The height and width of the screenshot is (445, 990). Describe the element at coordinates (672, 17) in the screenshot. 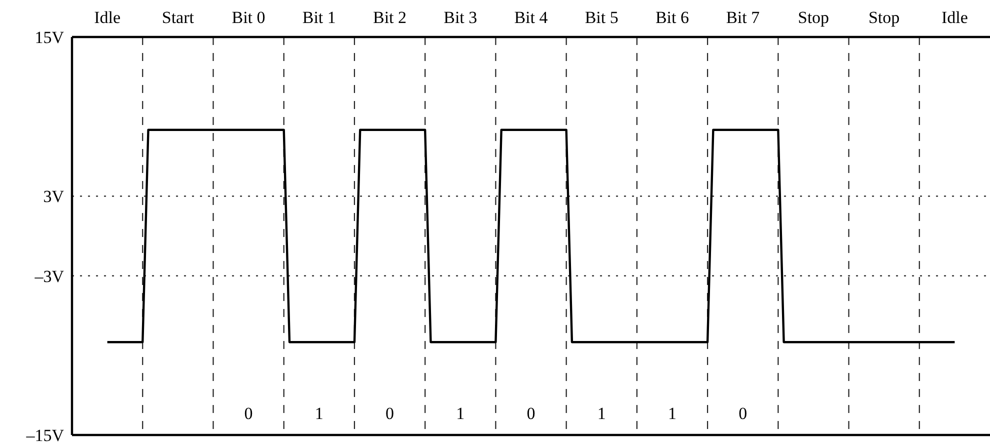

I see `x-tick-label: Bit 6` at that location.